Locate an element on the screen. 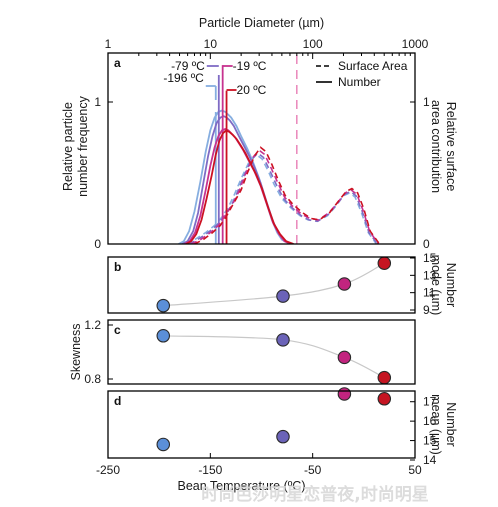 Image resolution: width=498 pixels, height=507 pixels. x-axis-title: Bean Temperature (ºC) is located at coordinates (241, 486).